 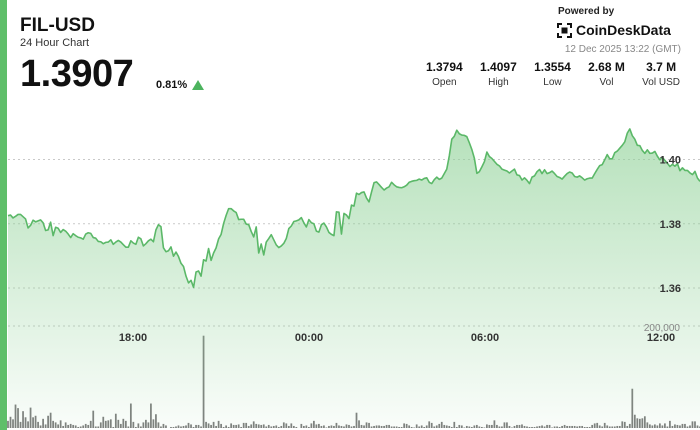 I want to click on stat-open: 1.3794 Open, so click(x=444, y=74).